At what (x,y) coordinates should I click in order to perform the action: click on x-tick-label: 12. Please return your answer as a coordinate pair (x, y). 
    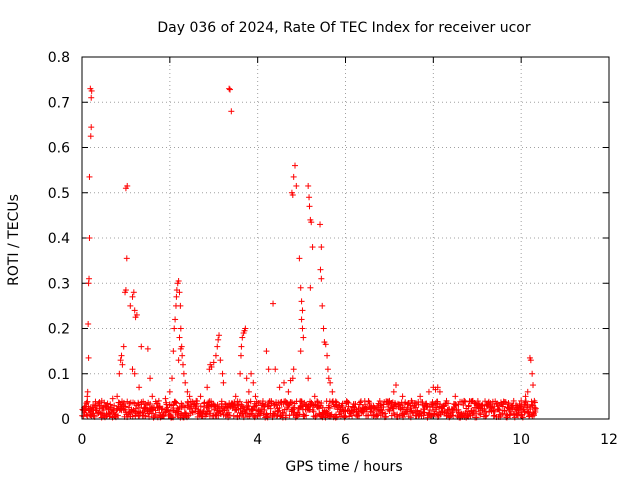
    Looking at the image, I should click on (609, 440).